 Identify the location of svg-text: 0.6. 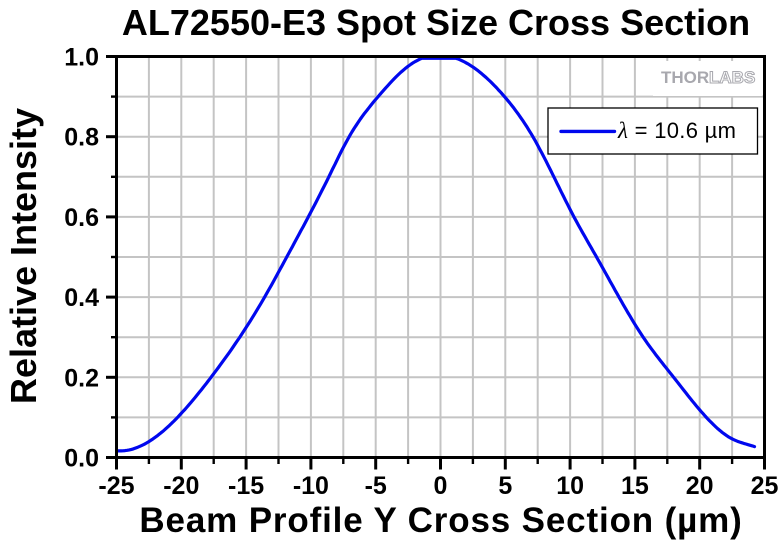
(81, 218).